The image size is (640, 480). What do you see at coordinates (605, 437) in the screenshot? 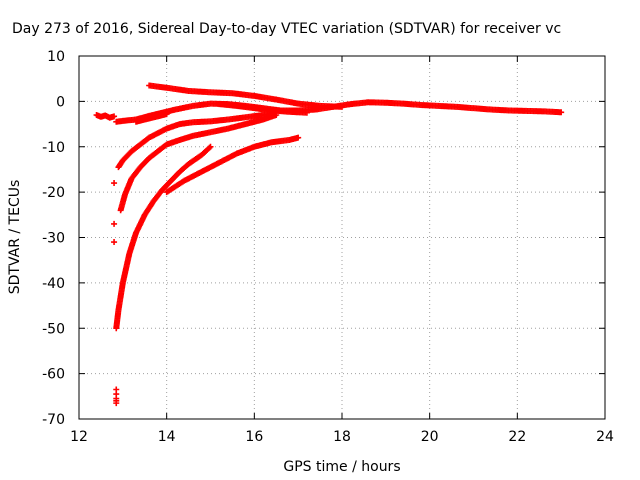
I see `x-tick-label: 24` at bounding box center [605, 437].